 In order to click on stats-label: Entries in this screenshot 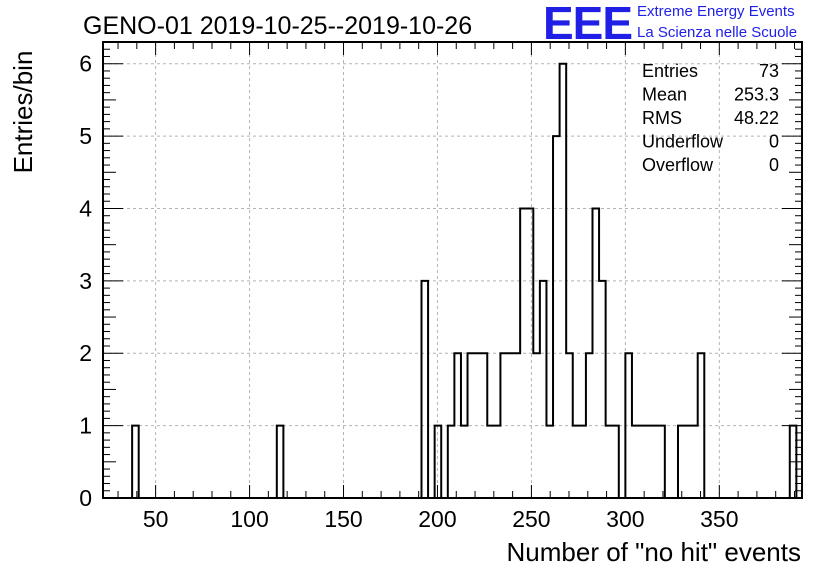, I will do `click(670, 71)`.